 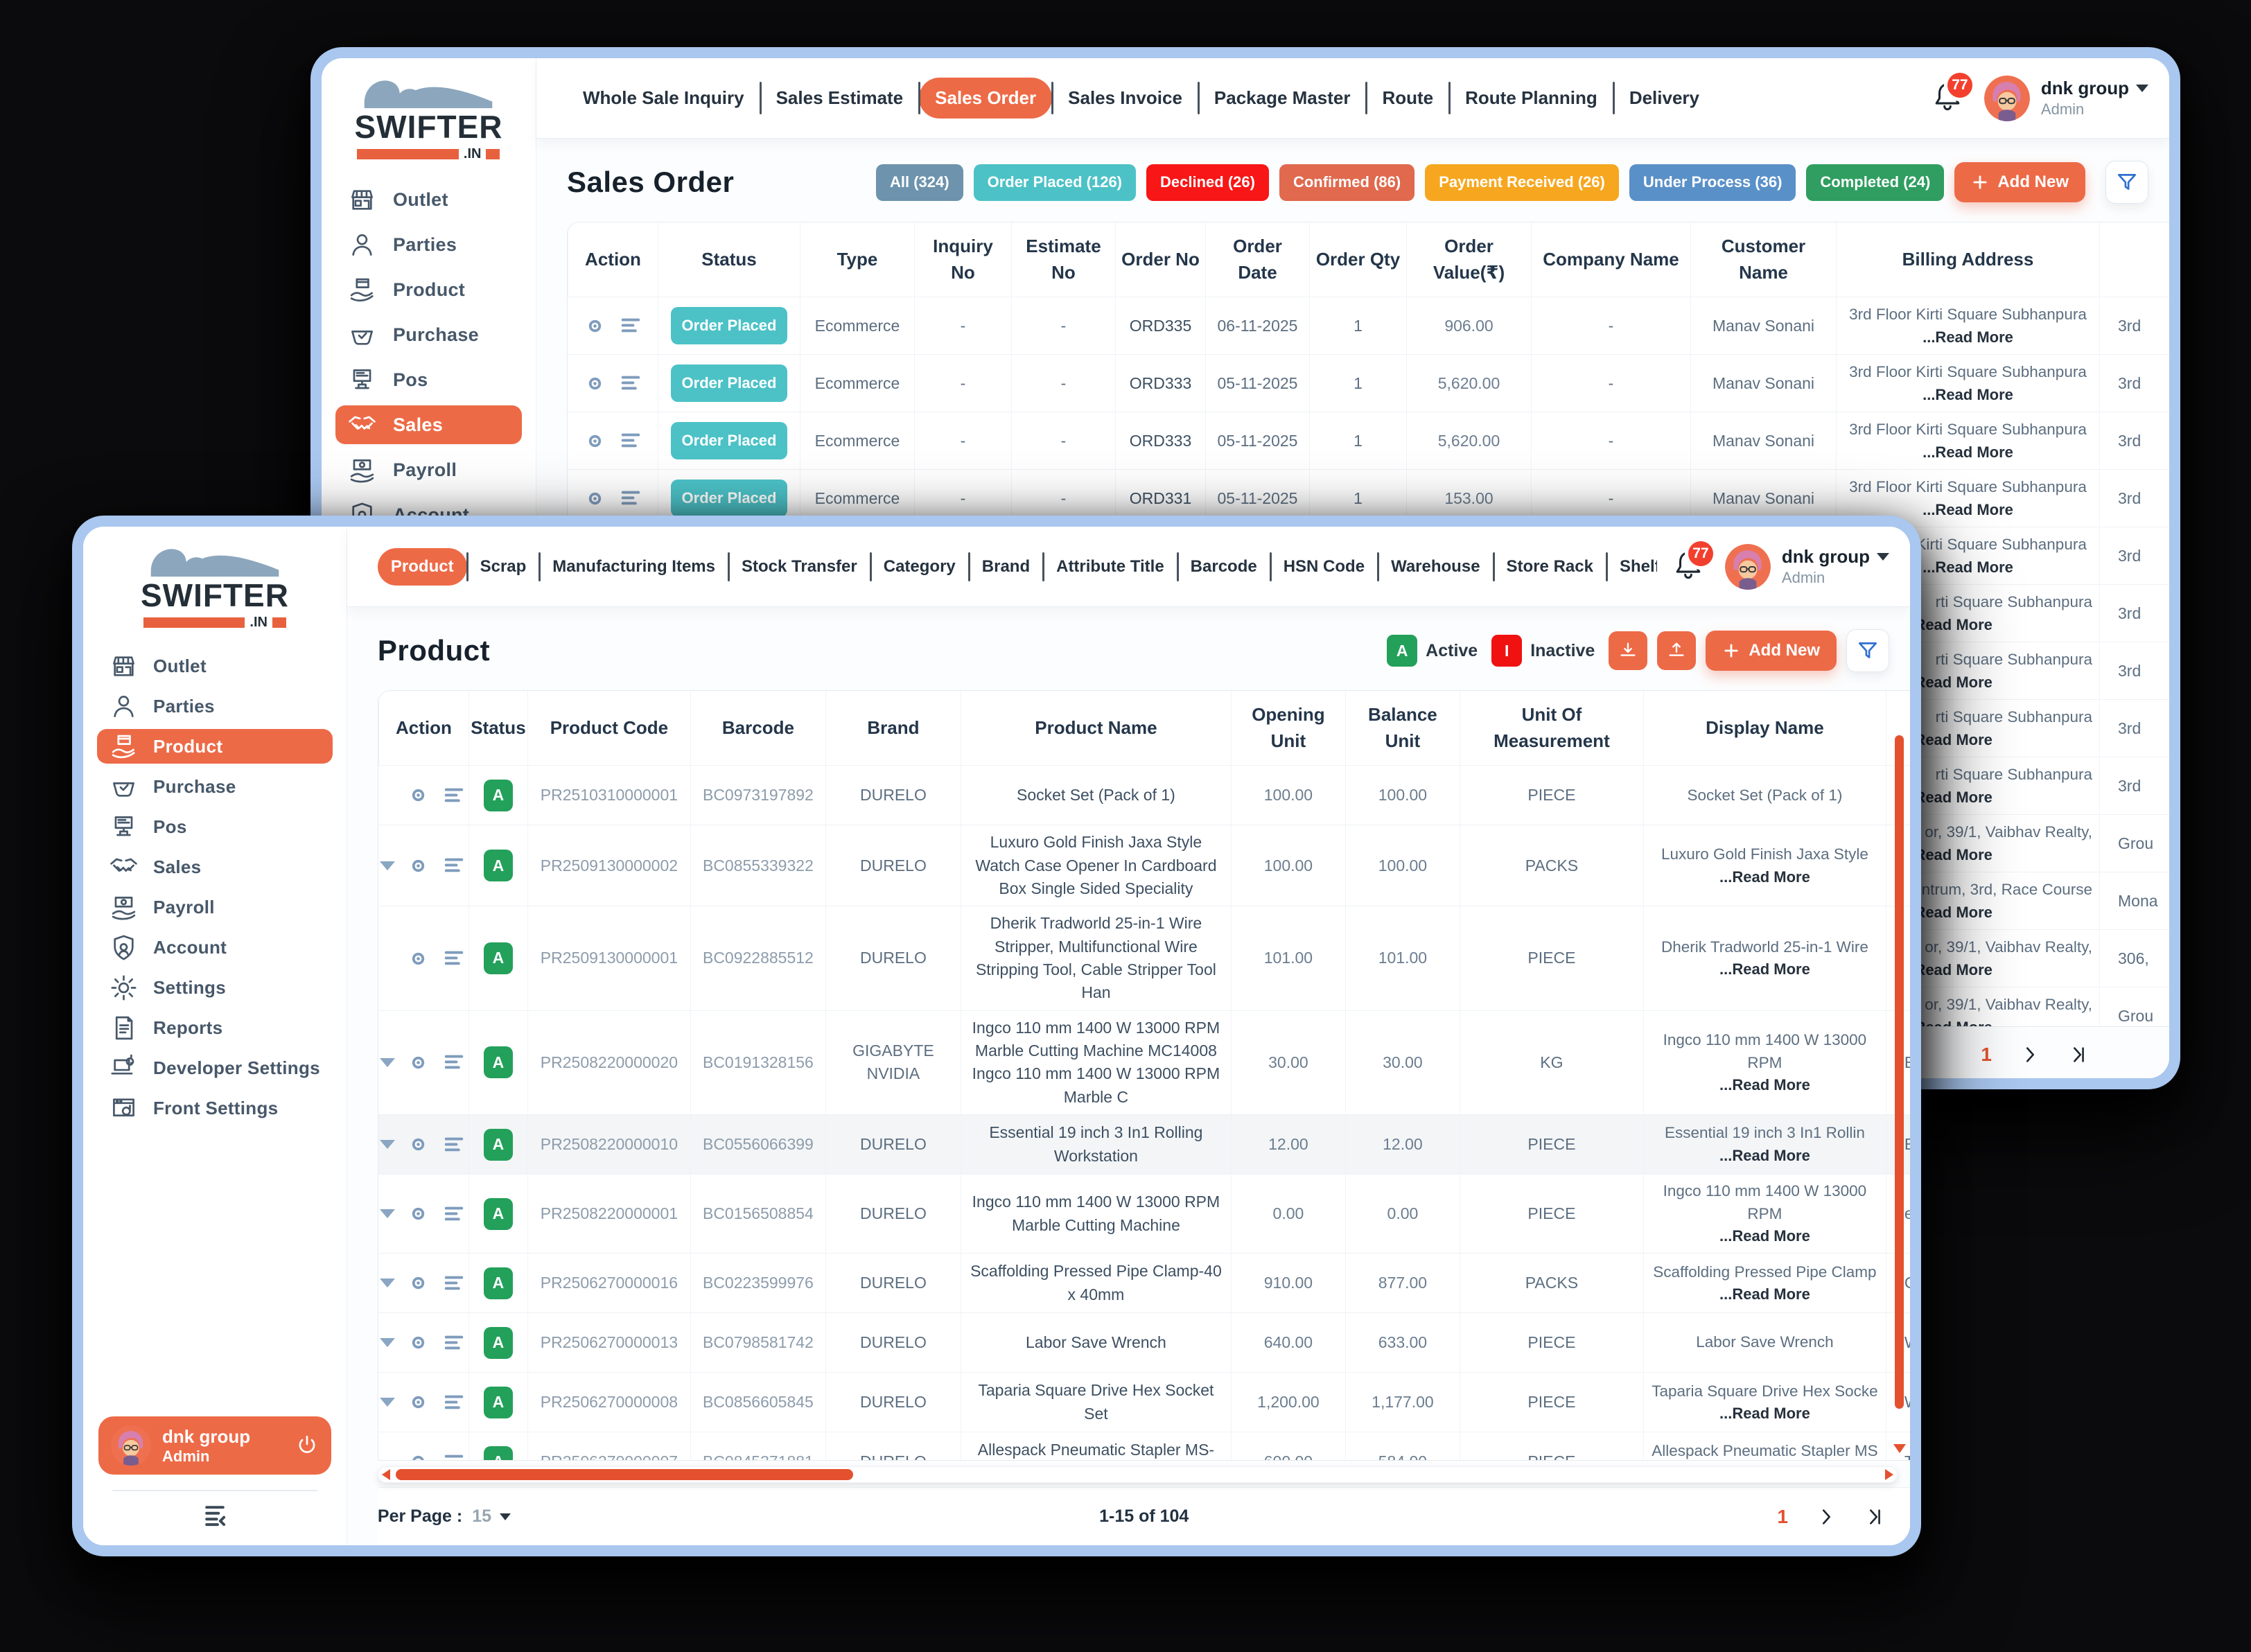 I want to click on scroll-left-arrow, so click(x=385, y=1474).